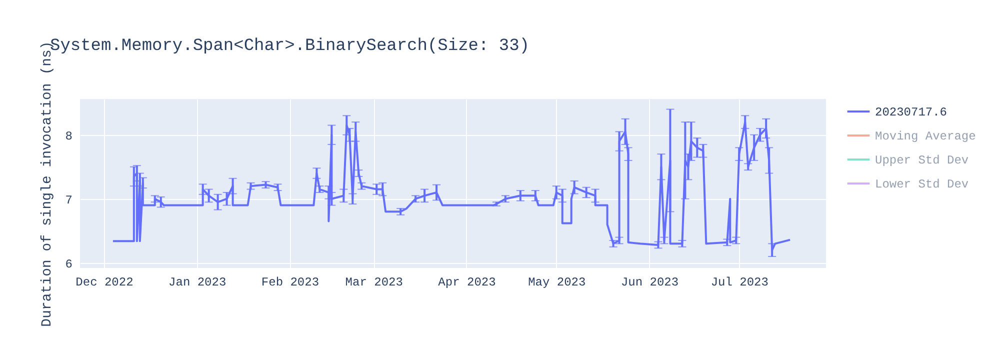 The width and height of the screenshot is (1000, 350). Describe the element at coordinates (105, 283) in the screenshot. I see `x-tick-label: Dec 2022` at that location.